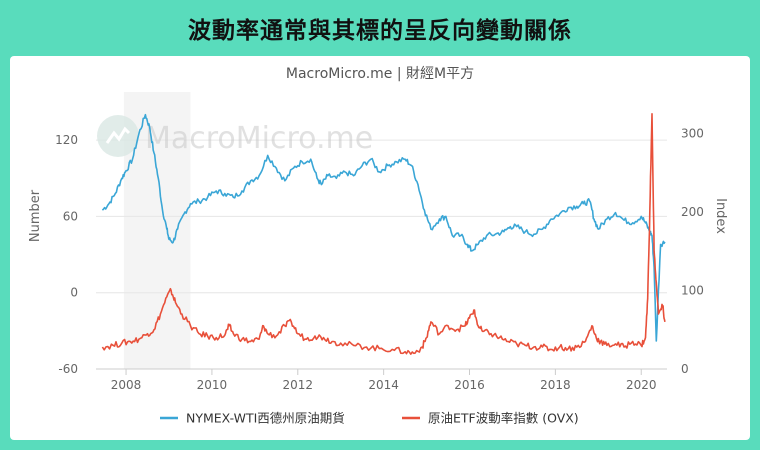  What do you see at coordinates (380, 74) in the screenshot?
I see `chart-subtitle: MacroMicro.me | 財經M平方` at bounding box center [380, 74].